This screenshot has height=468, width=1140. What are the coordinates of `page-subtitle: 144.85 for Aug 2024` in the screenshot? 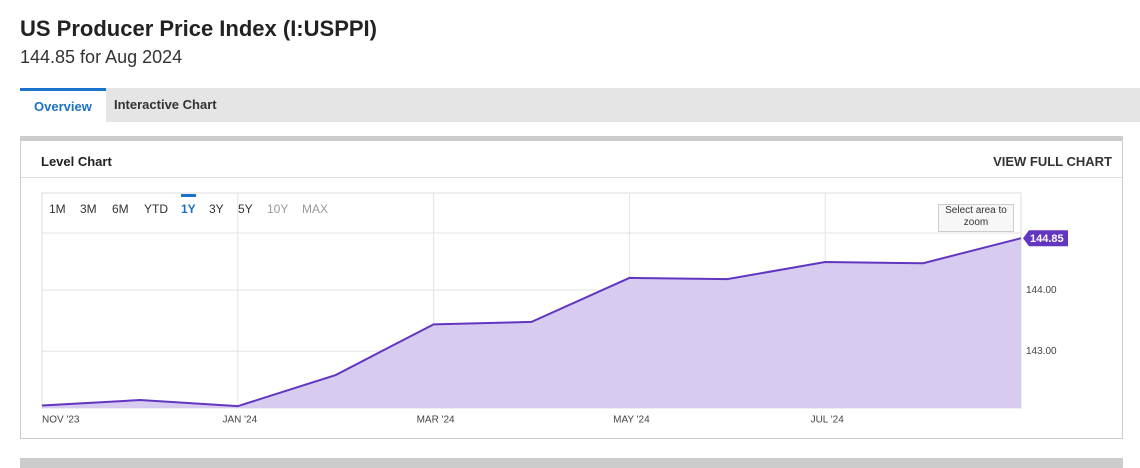 It's located at (101, 57).